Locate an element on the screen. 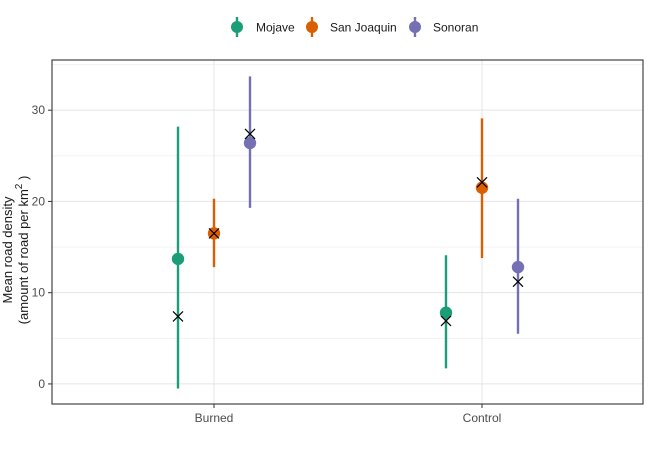 The image size is (650, 455). mean-point-sonoran-control is located at coordinates (518, 267).